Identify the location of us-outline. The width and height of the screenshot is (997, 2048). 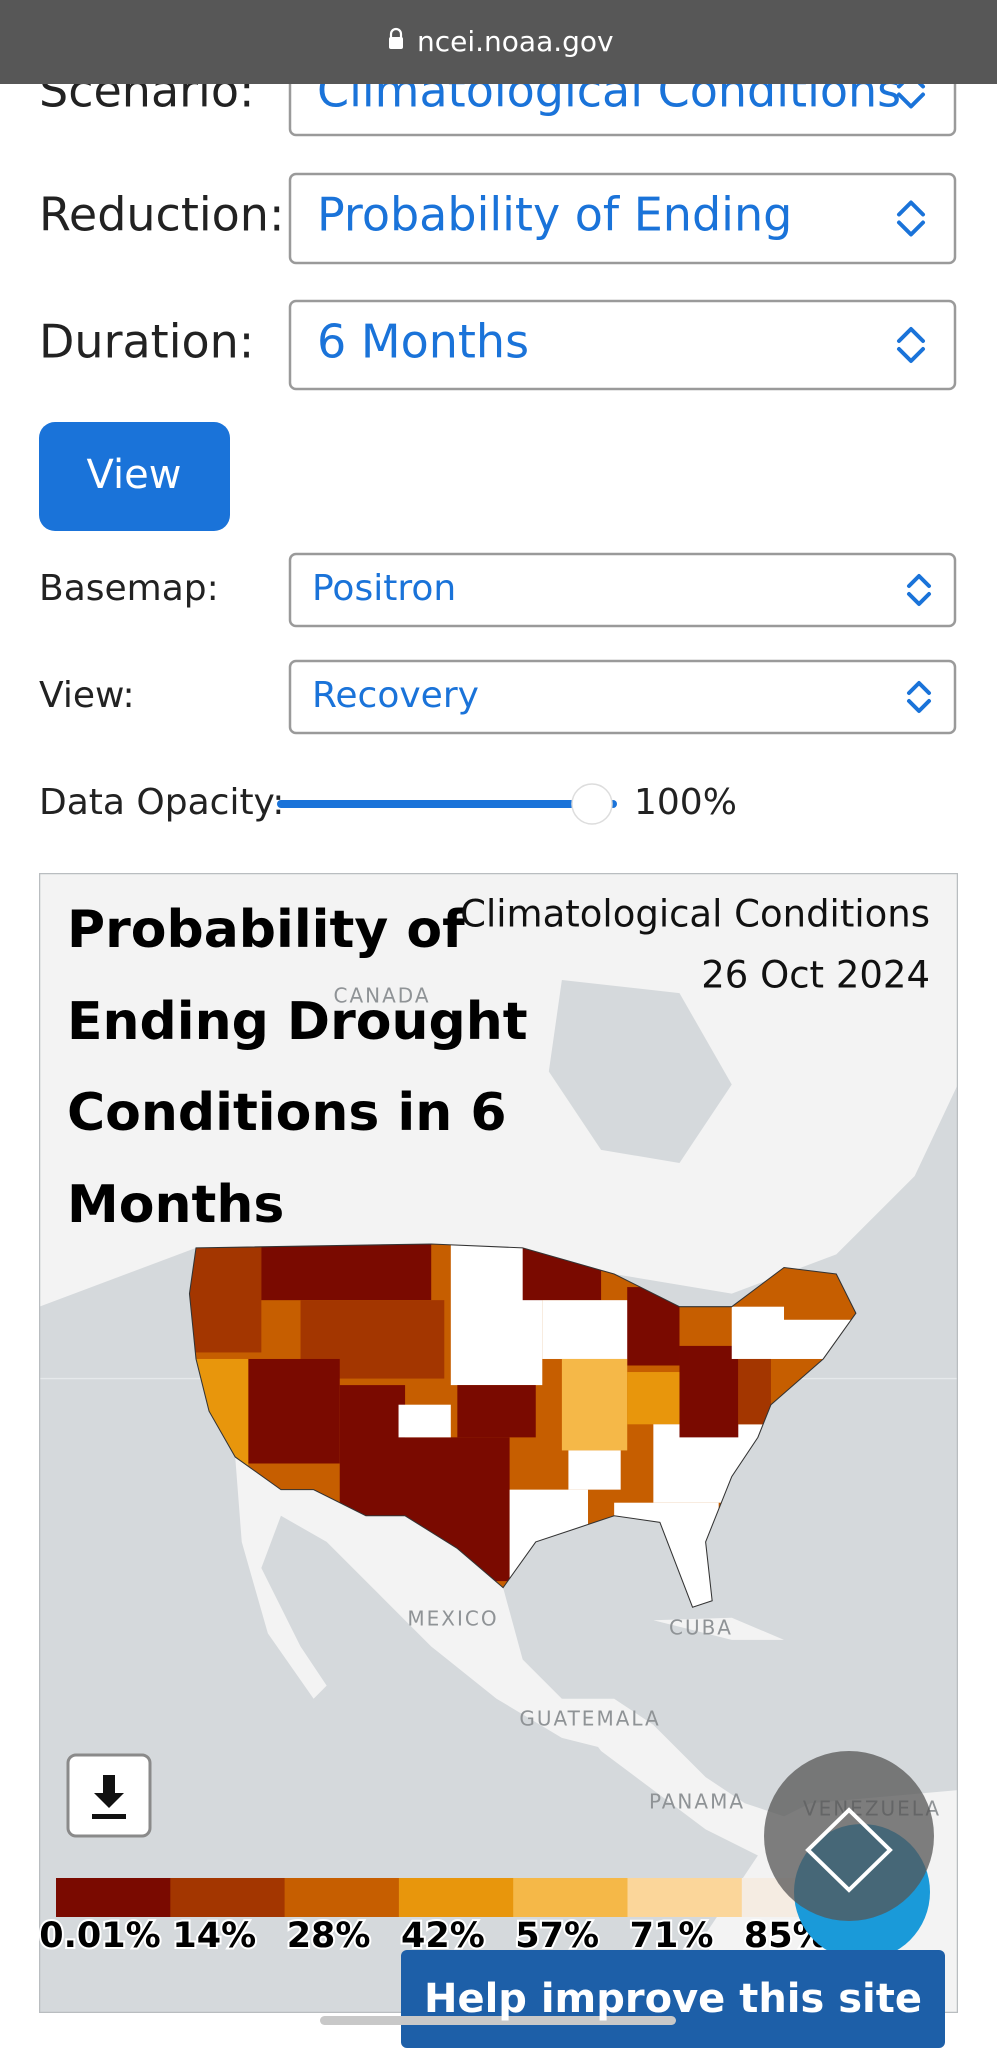
(522, 1425).